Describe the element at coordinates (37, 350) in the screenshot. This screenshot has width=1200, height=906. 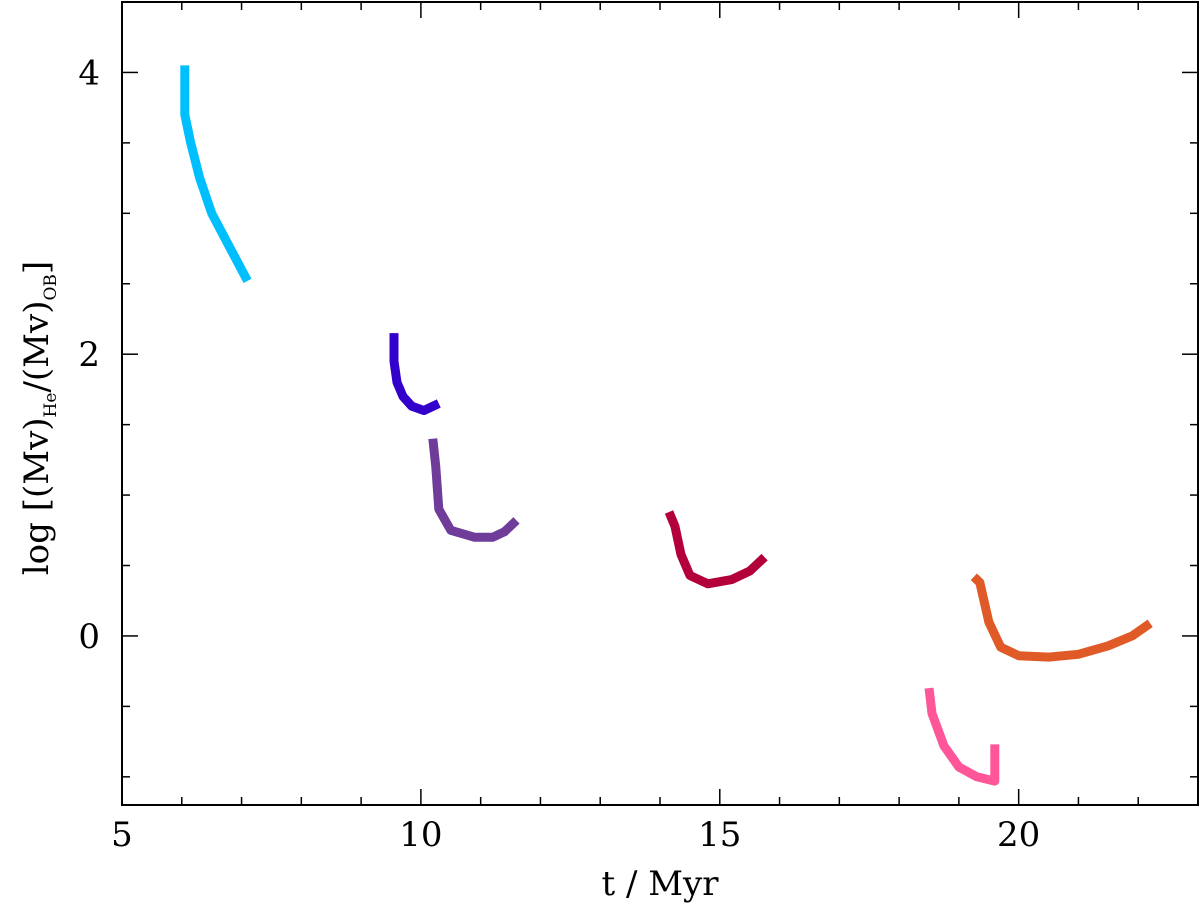
I see `y-title-mdot2: M` at that location.